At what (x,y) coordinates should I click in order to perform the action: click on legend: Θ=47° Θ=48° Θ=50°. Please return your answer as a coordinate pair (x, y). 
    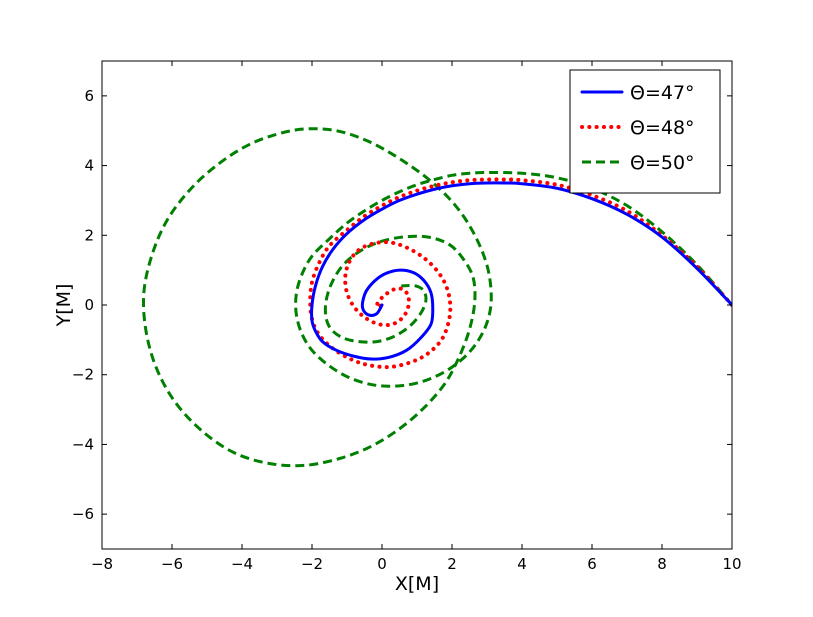
    Looking at the image, I should click on (645, 131).